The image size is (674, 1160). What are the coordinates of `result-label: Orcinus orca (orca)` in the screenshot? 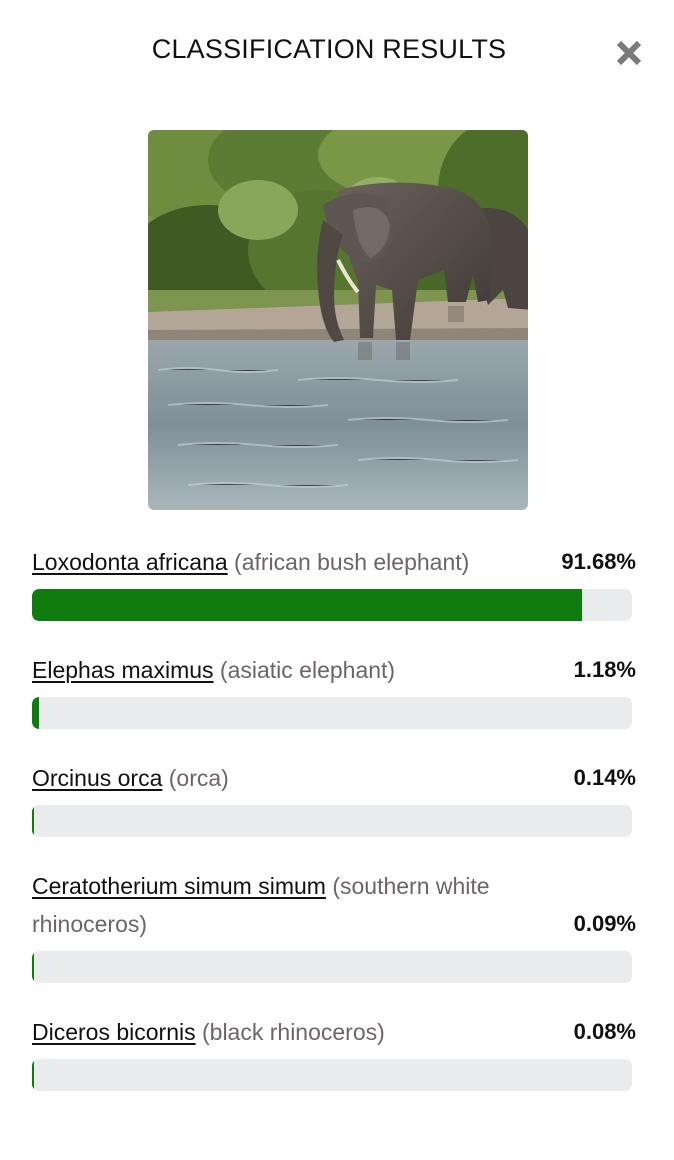 It's located at (303, 778).